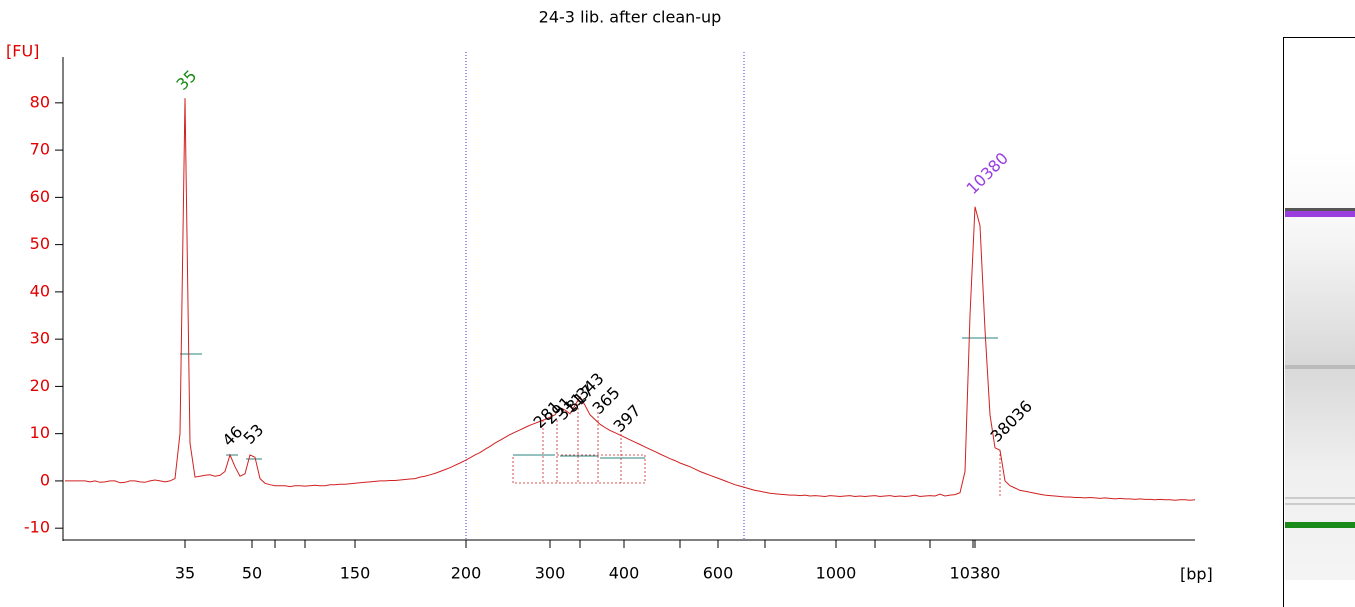  Describe the element at coordinates (355, 573) in the screenshot. I see `x-tick-label: 150` at that location.